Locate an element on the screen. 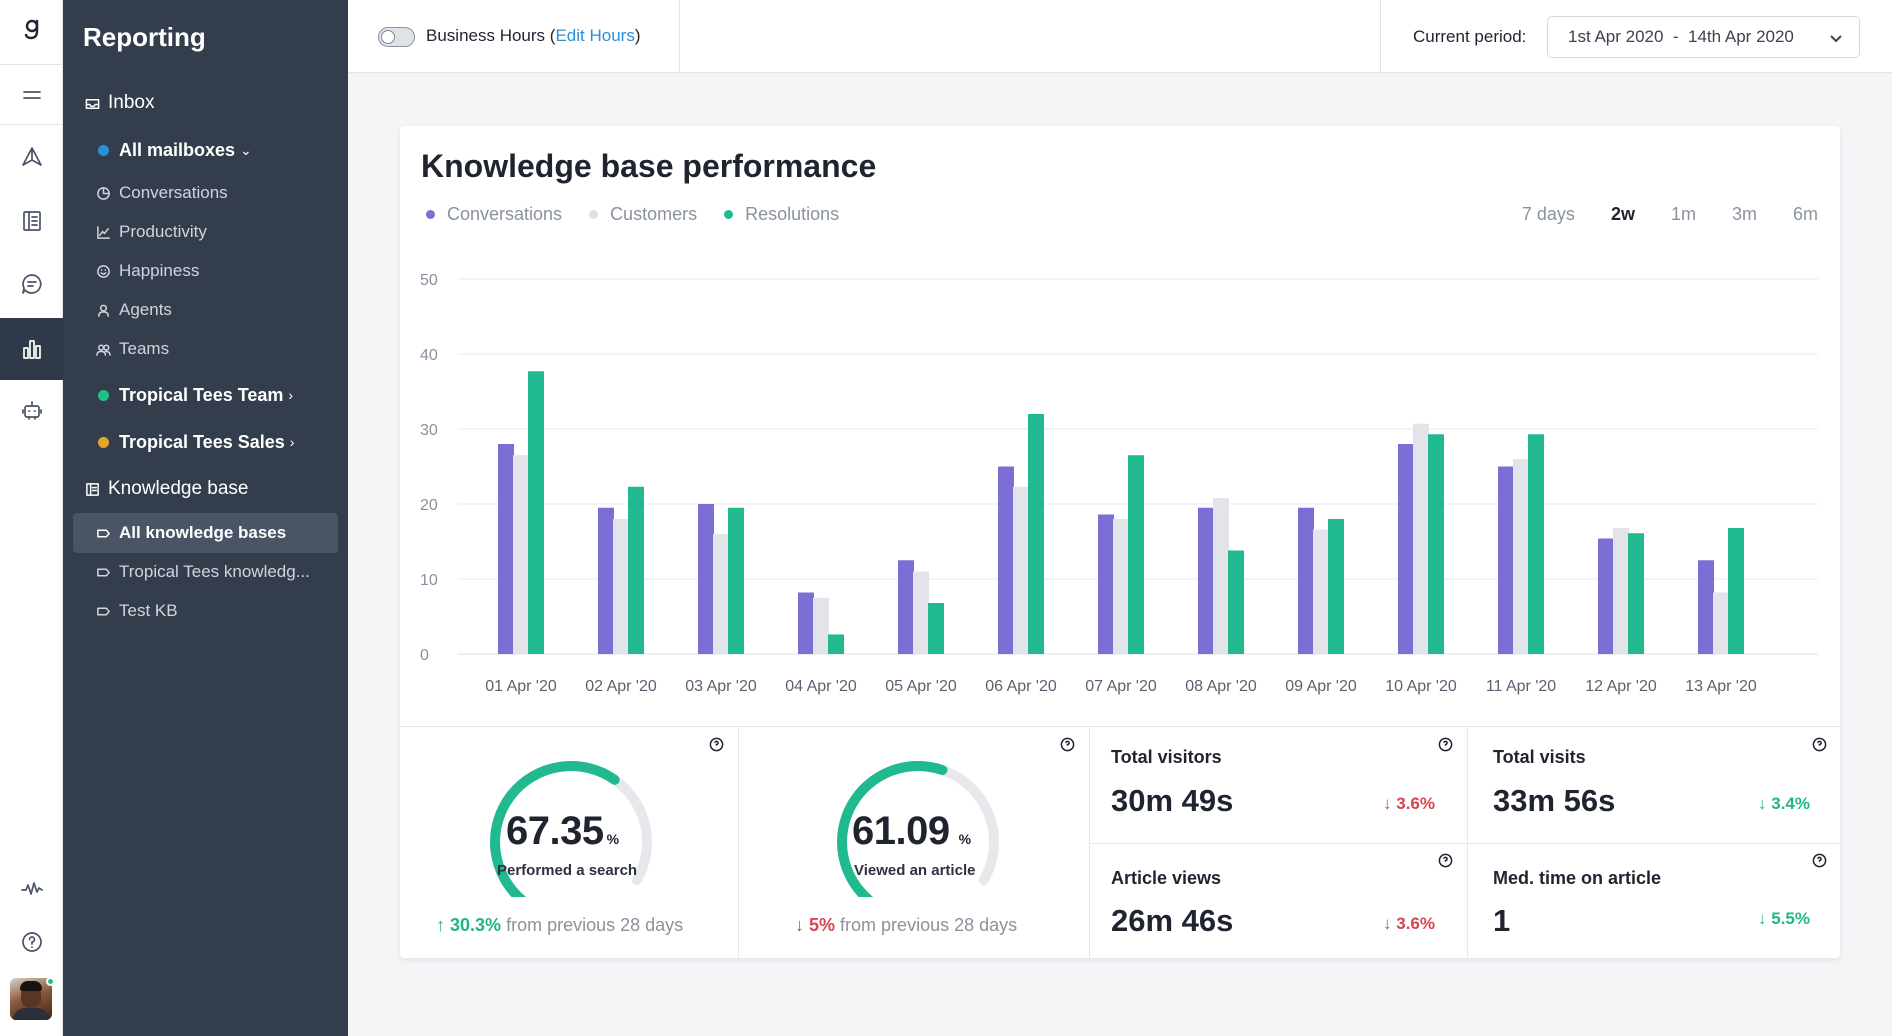 The width and height of the screenshot is (1892, 1036). sidebar-item-happiness: Happiness is located at coordinates (205, 271).